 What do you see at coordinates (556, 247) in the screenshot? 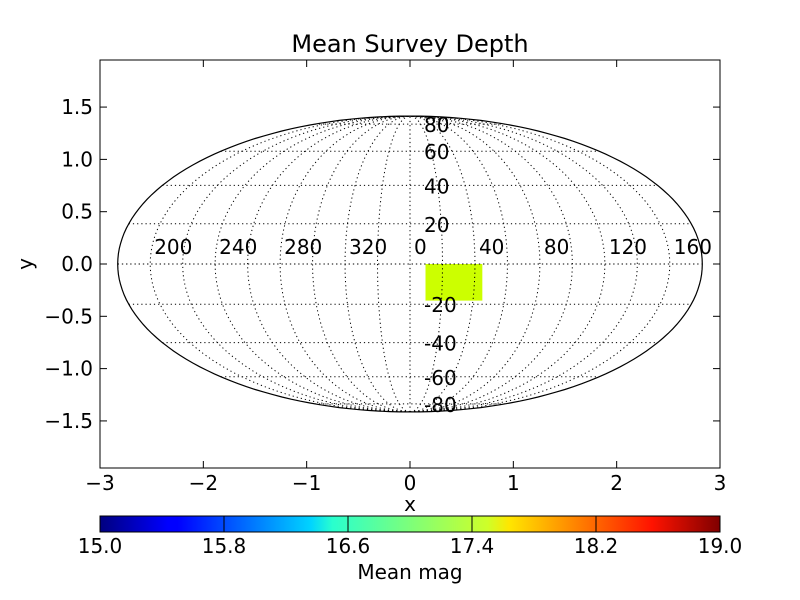
I see `longitude-label: 80` at bounding box center [556, 247].